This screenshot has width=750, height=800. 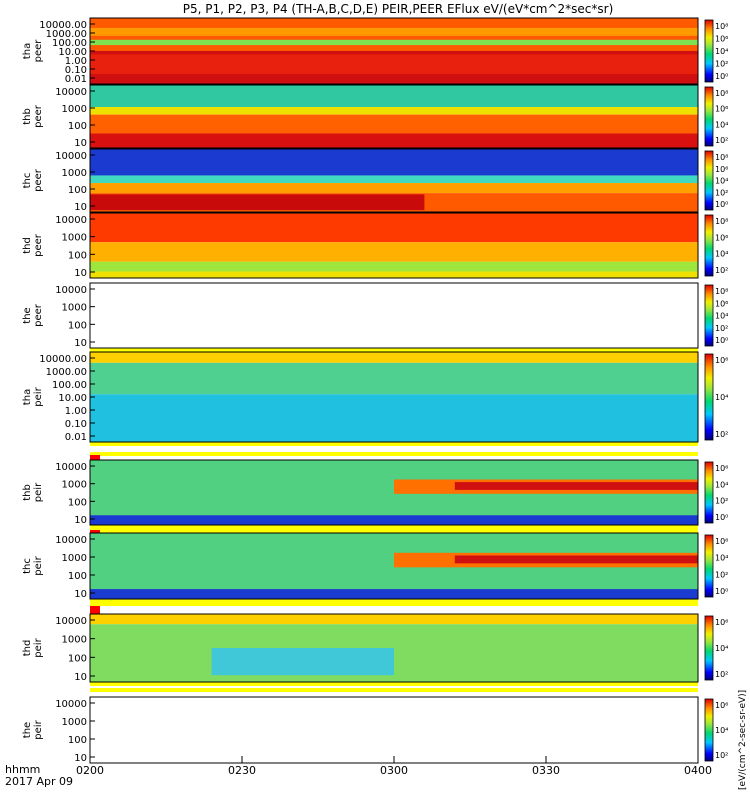 What do you see at coordinates (33, 245) in the screenshot?
I see `panel-y-label: thdpeer` at bounding box center [33, 245].